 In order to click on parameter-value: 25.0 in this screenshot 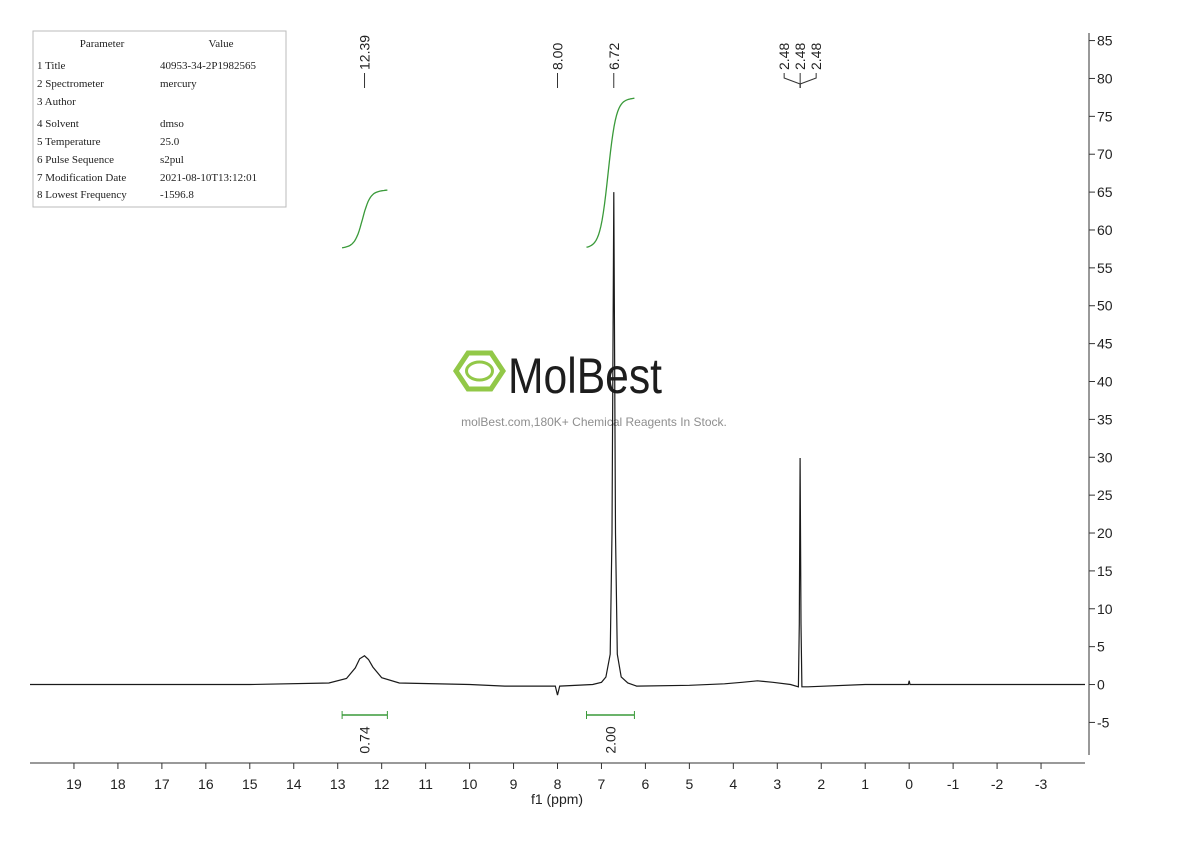, I will do `click(170, 142)`.